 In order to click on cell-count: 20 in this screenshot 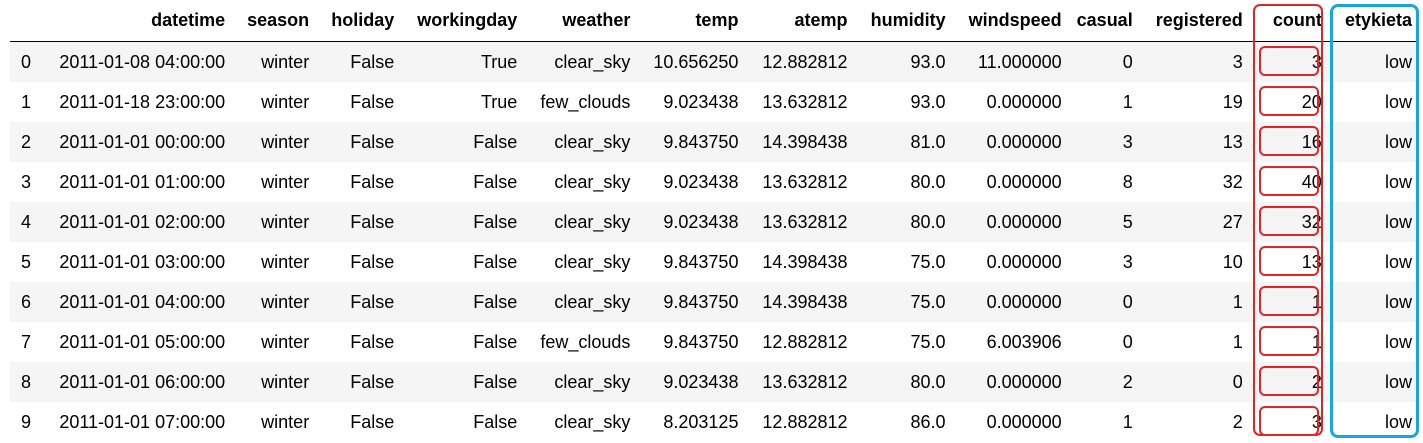, I will do `click(1289, 102)`.